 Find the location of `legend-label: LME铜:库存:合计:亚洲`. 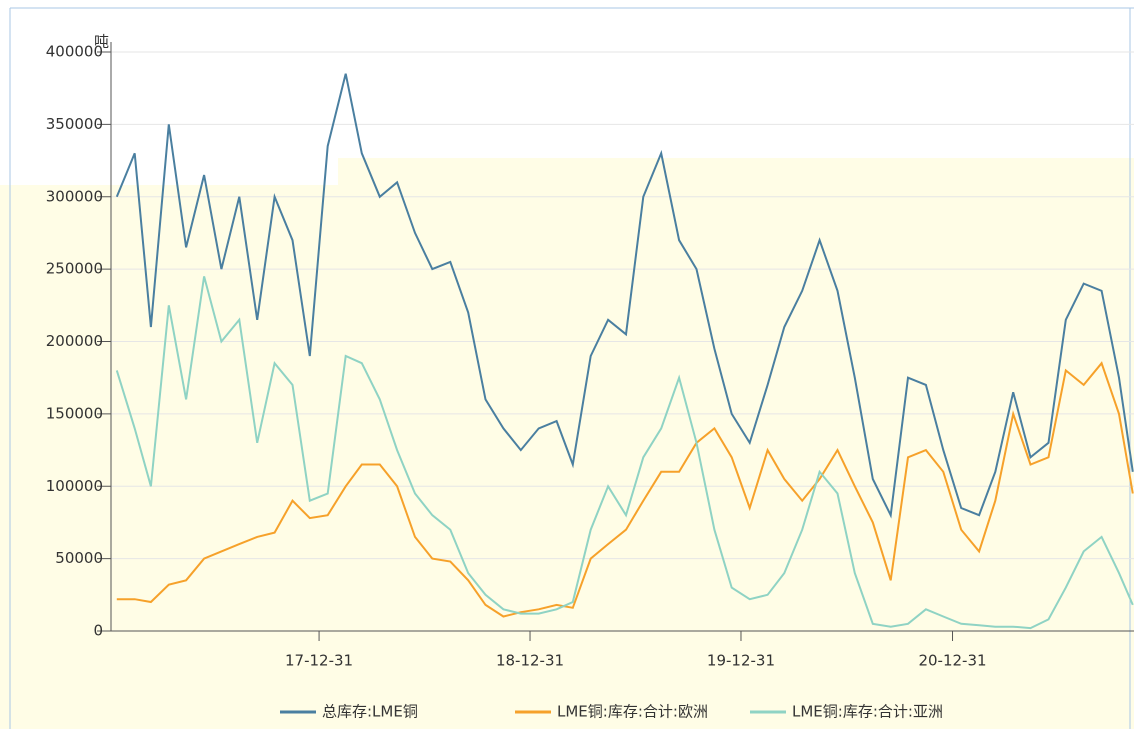

legend-label: LME铜:库存:合计:亚洲 is located at coordinates (867, 712).